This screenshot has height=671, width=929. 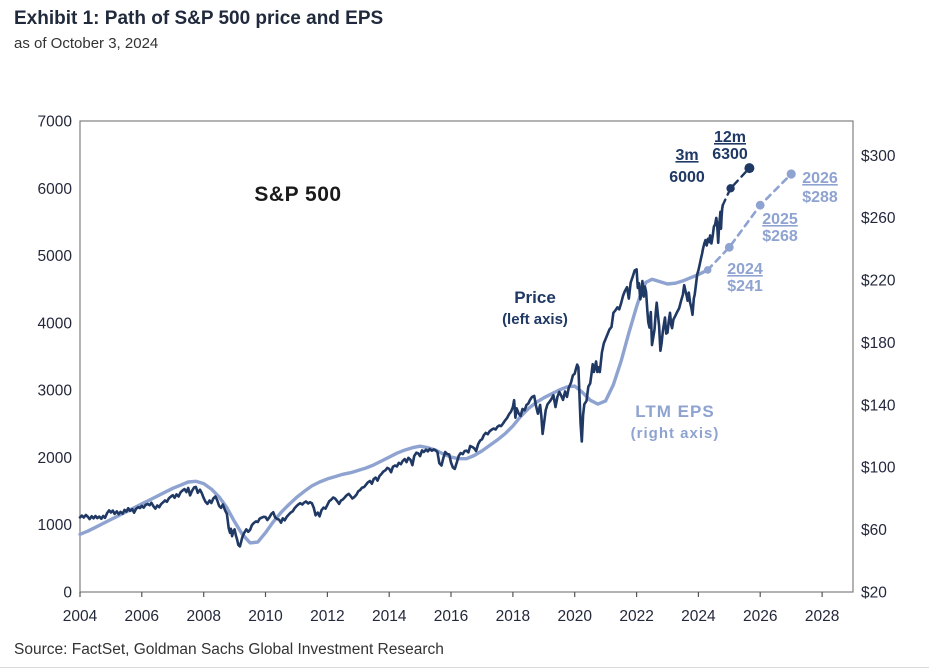 What do you see at coordinates (730, 137) in the screenshot?
I see `ann-12m-label: 12m` at bounding box center [730, 137].